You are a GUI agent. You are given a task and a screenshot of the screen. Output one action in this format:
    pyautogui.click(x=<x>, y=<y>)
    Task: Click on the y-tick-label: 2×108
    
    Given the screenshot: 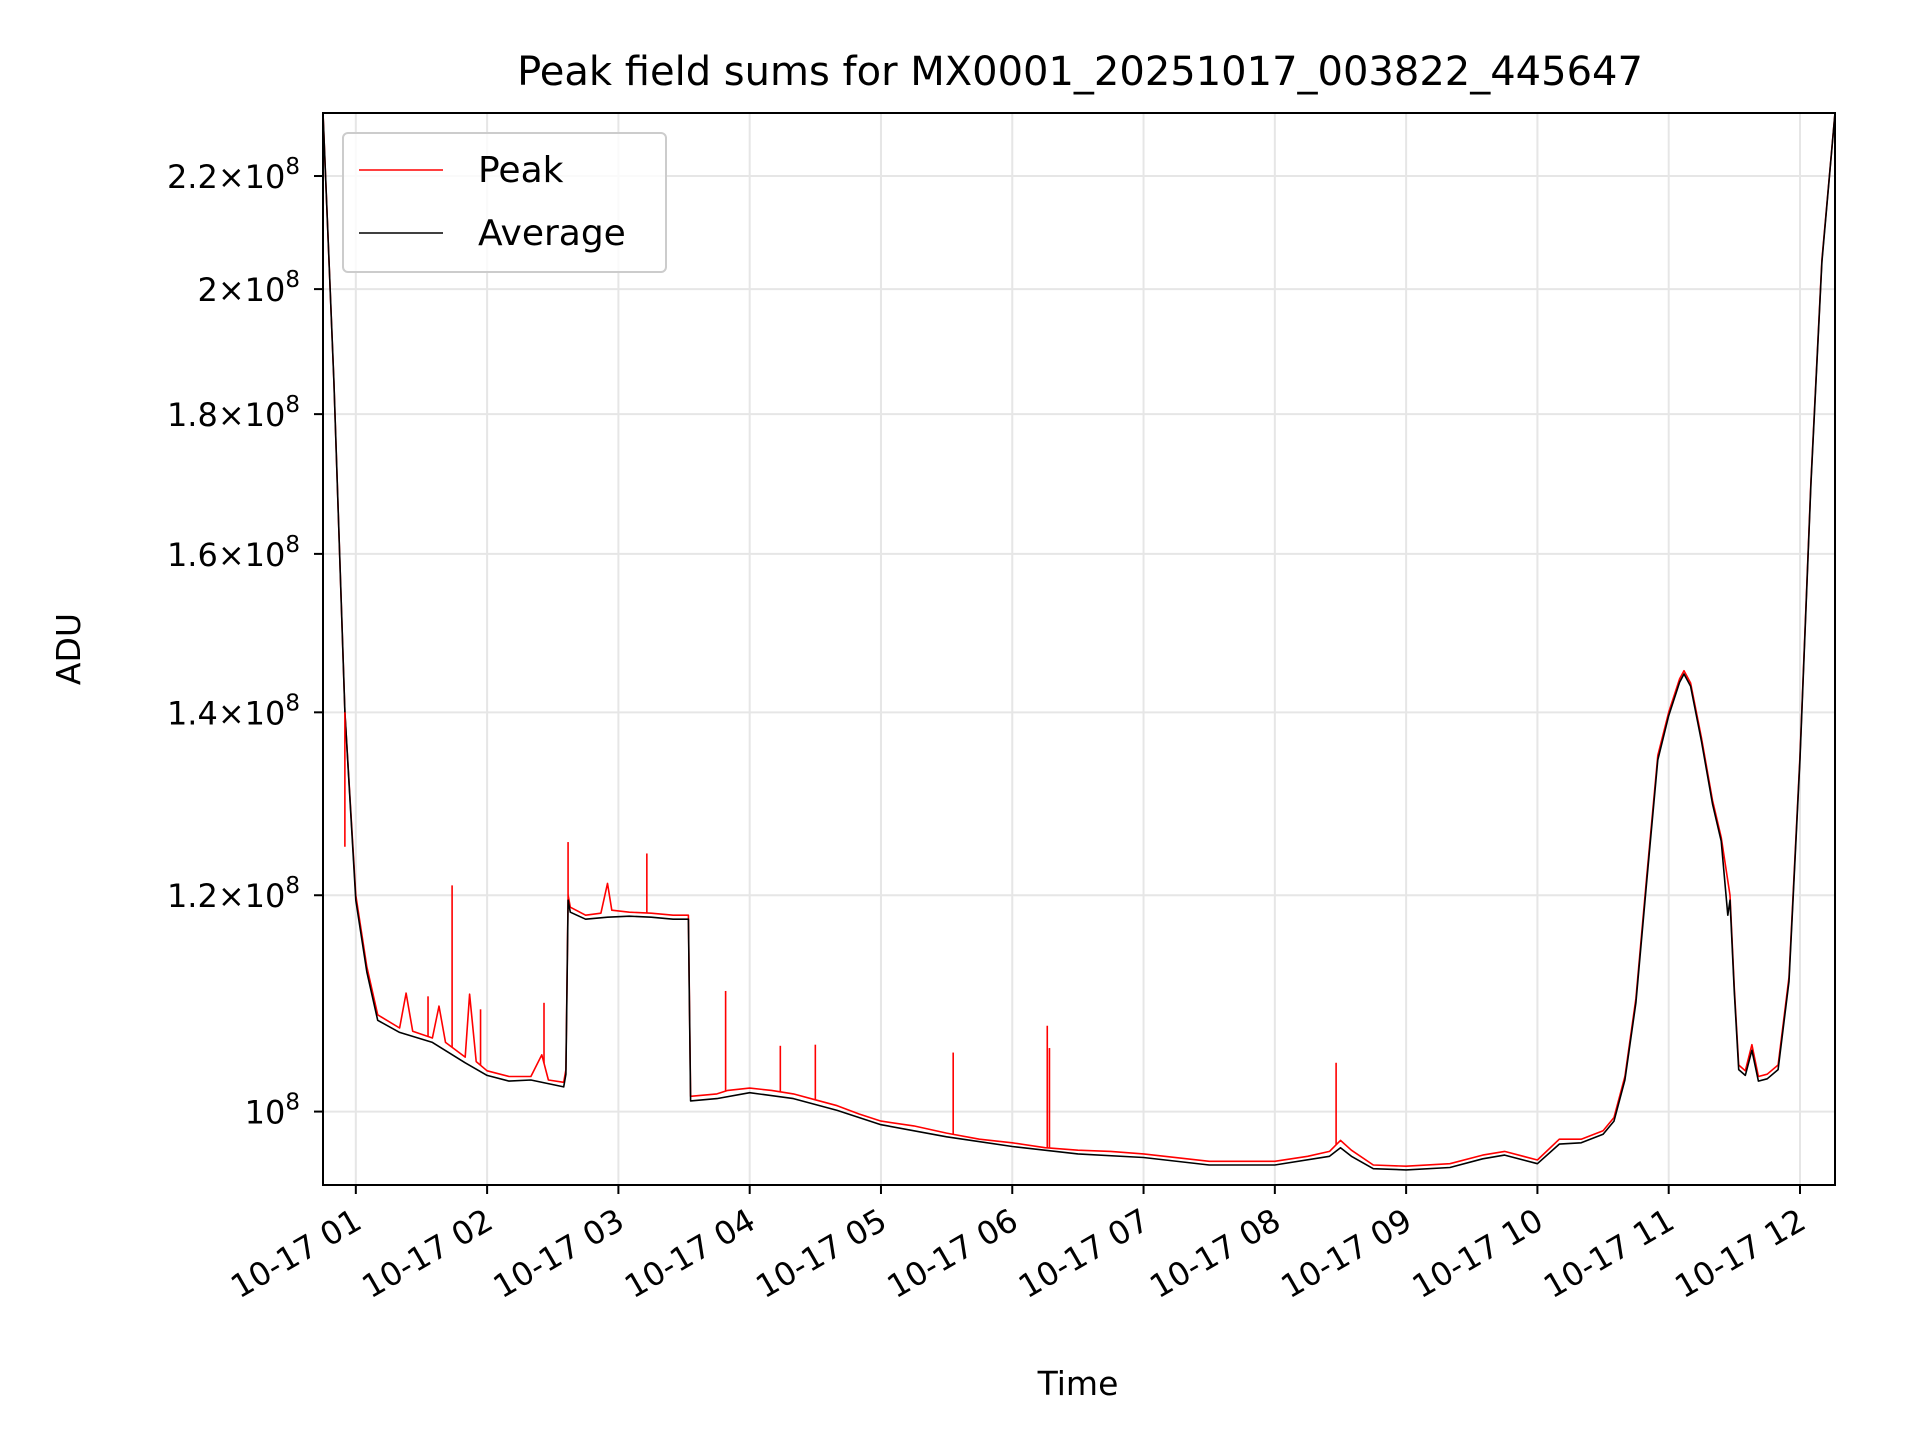 What is the action you would take?
    pyautogui.click(x=248, y=288)
    